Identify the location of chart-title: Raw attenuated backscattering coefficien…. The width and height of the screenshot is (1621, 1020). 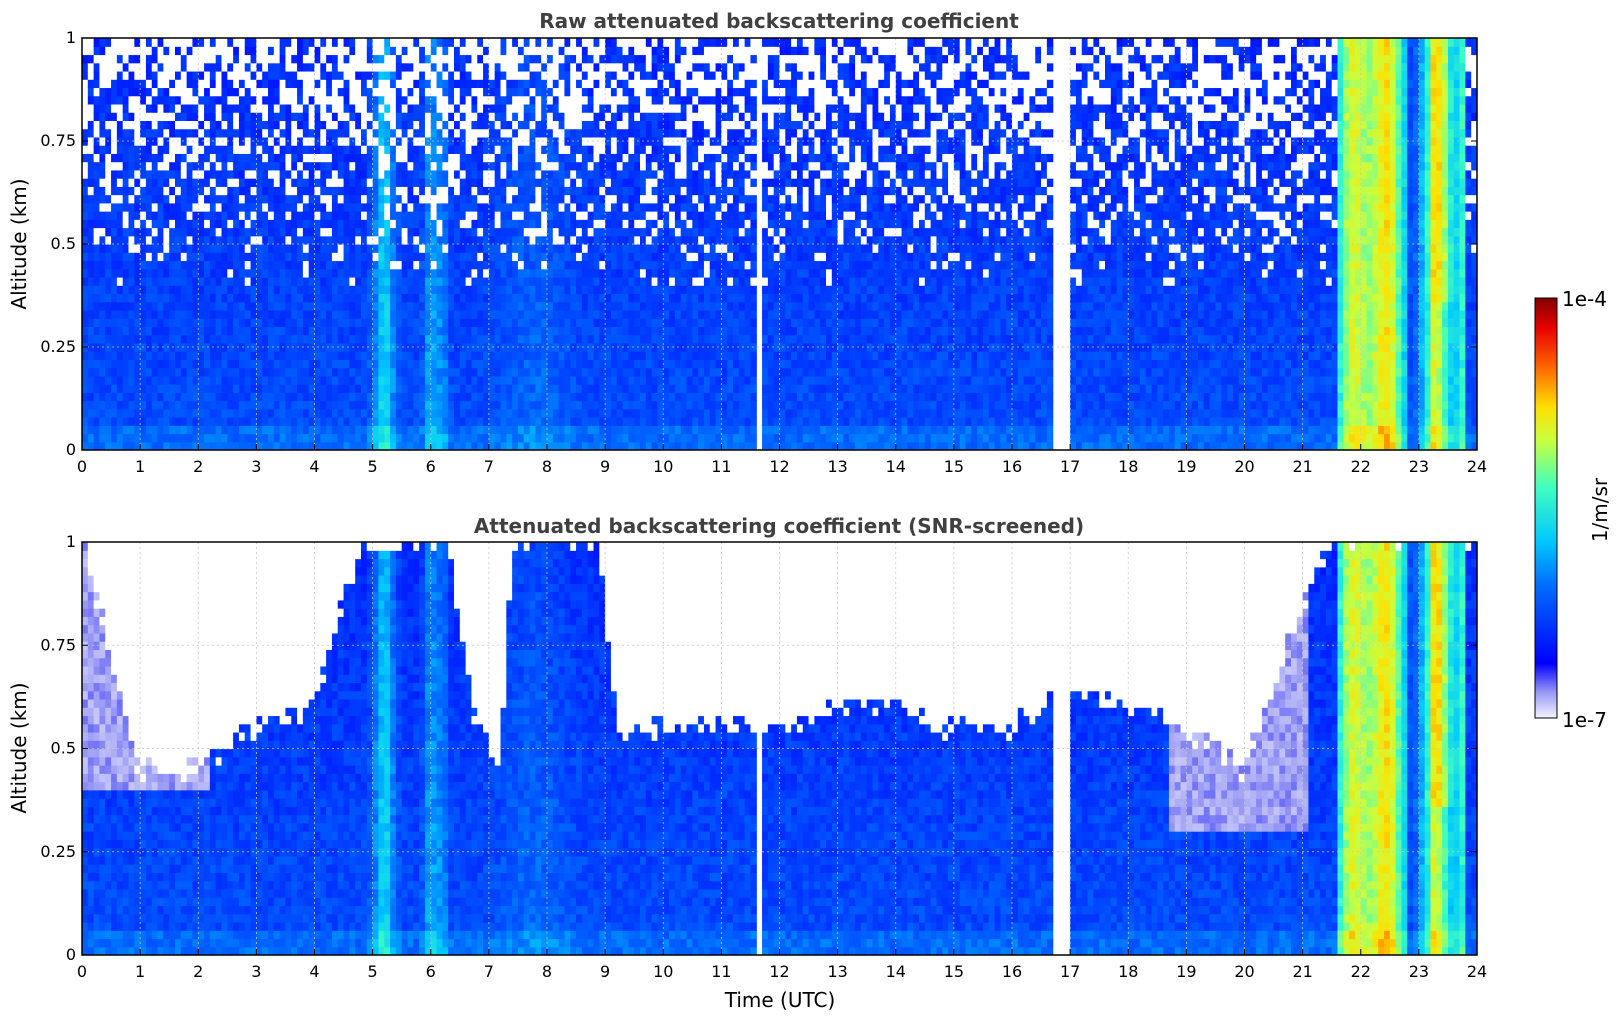
(779, 21).